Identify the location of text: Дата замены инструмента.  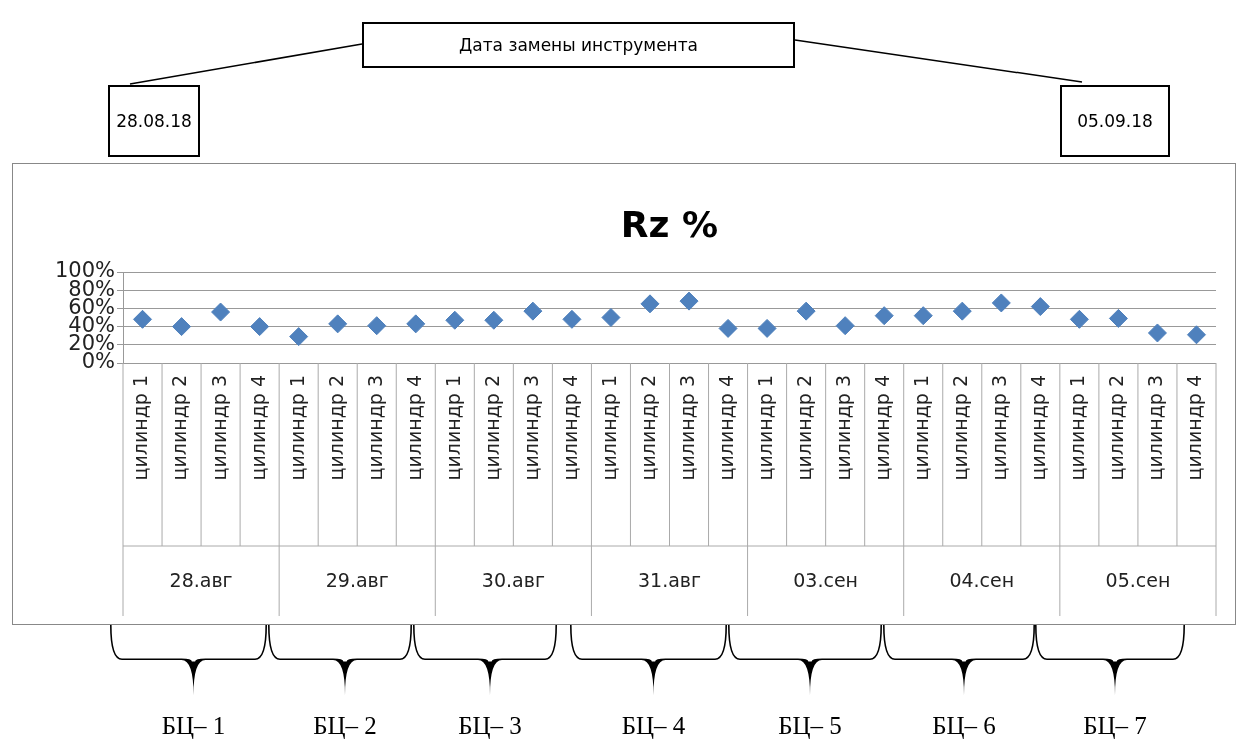
(578, 45).